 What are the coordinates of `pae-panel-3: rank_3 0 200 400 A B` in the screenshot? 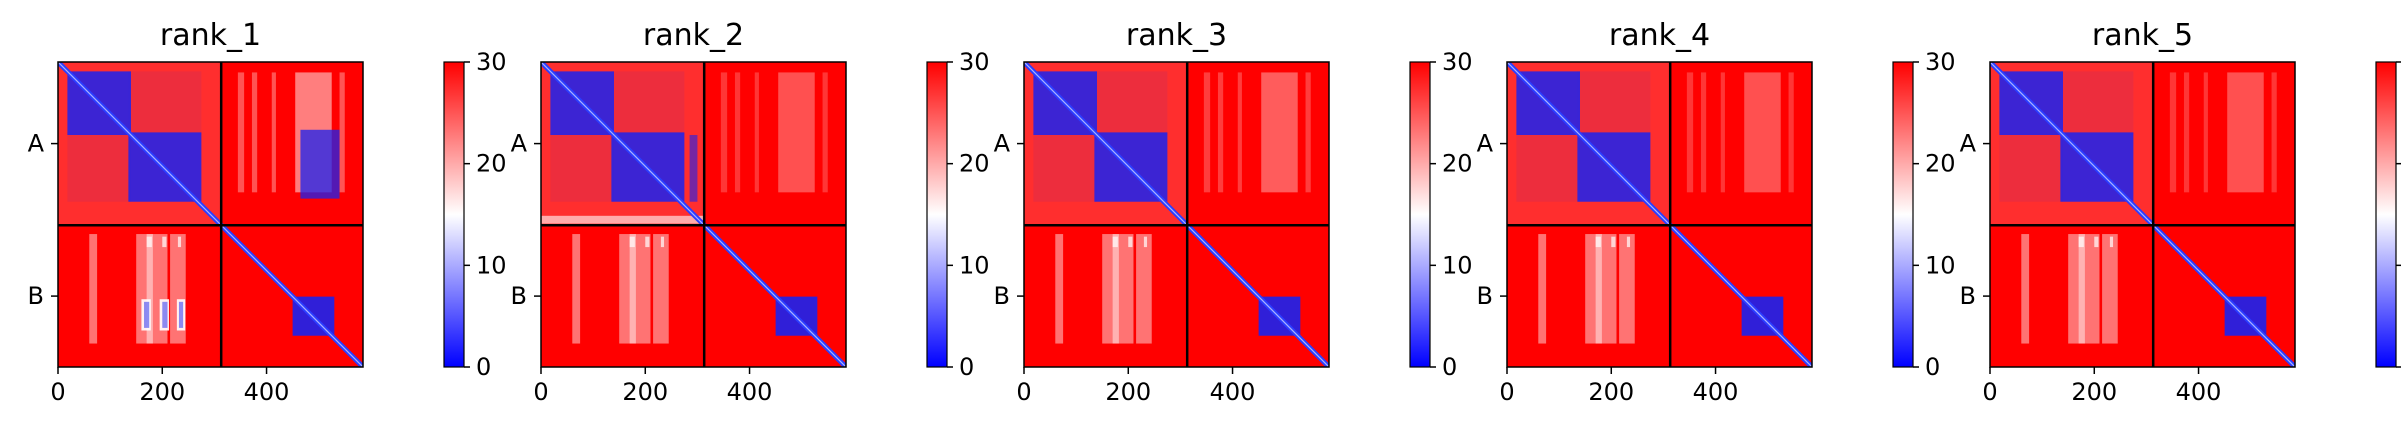 It's located at (1162, 212).